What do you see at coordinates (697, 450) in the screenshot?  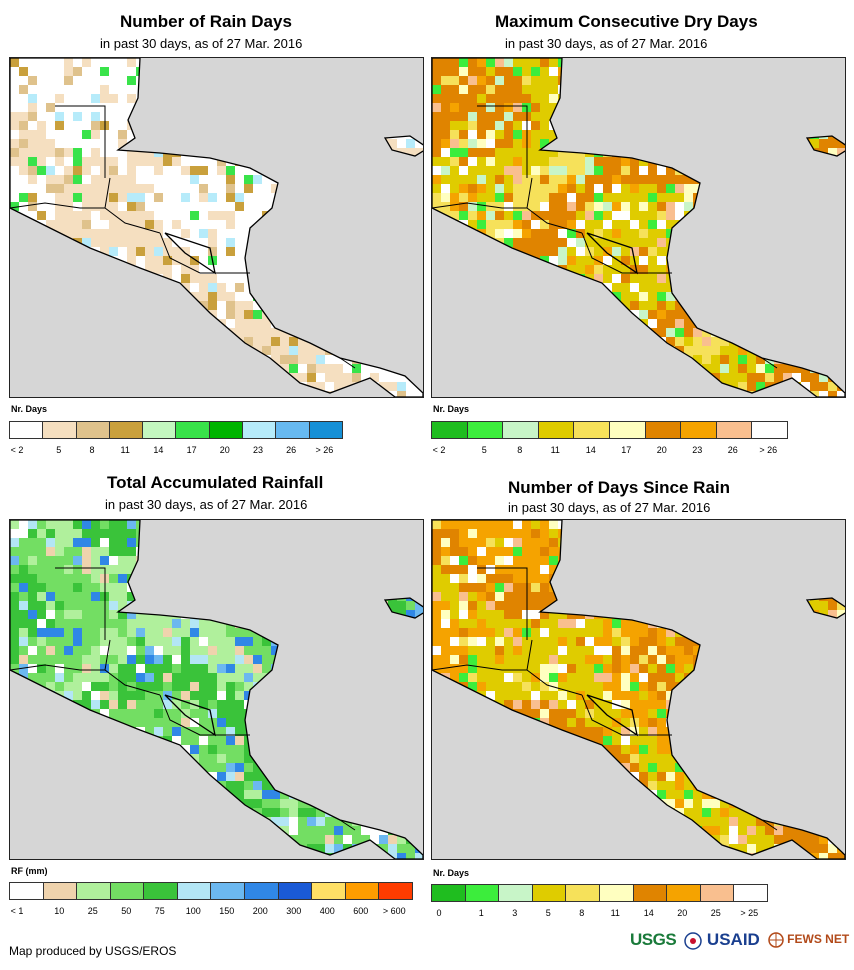 I see `legend-tick-label: 23` at bounding box center [697, 450].